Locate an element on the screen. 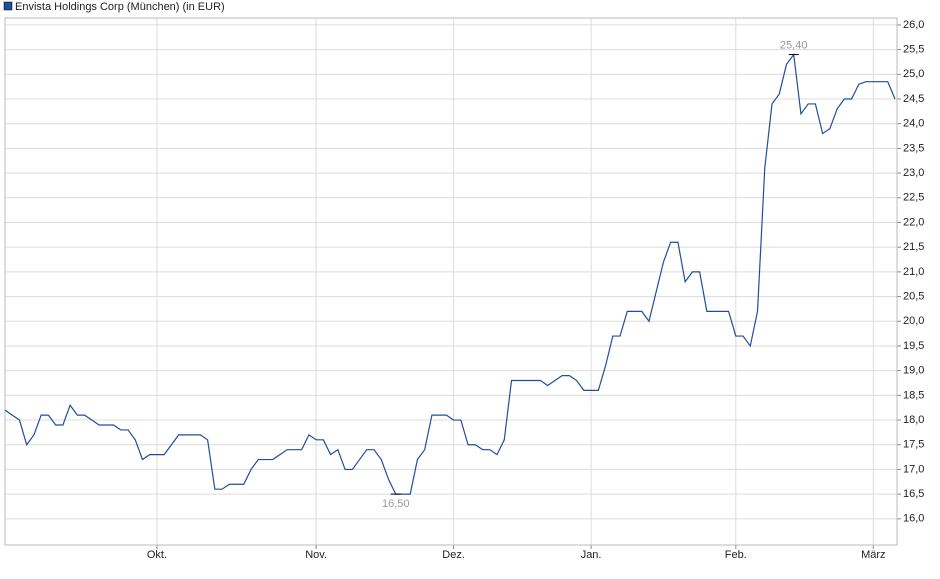 This screenshot has width=940, height=579. y-tick-label: 23,5 is located at coordinates (913, 148).